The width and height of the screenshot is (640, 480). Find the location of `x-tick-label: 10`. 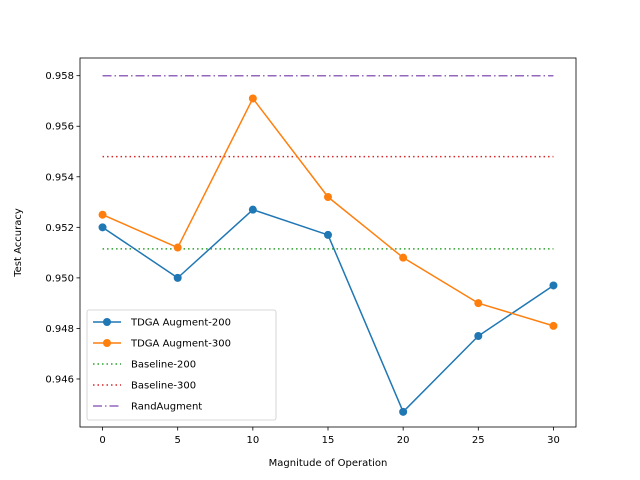

x-tick-label: 10 is located at coordinates (252, 440).